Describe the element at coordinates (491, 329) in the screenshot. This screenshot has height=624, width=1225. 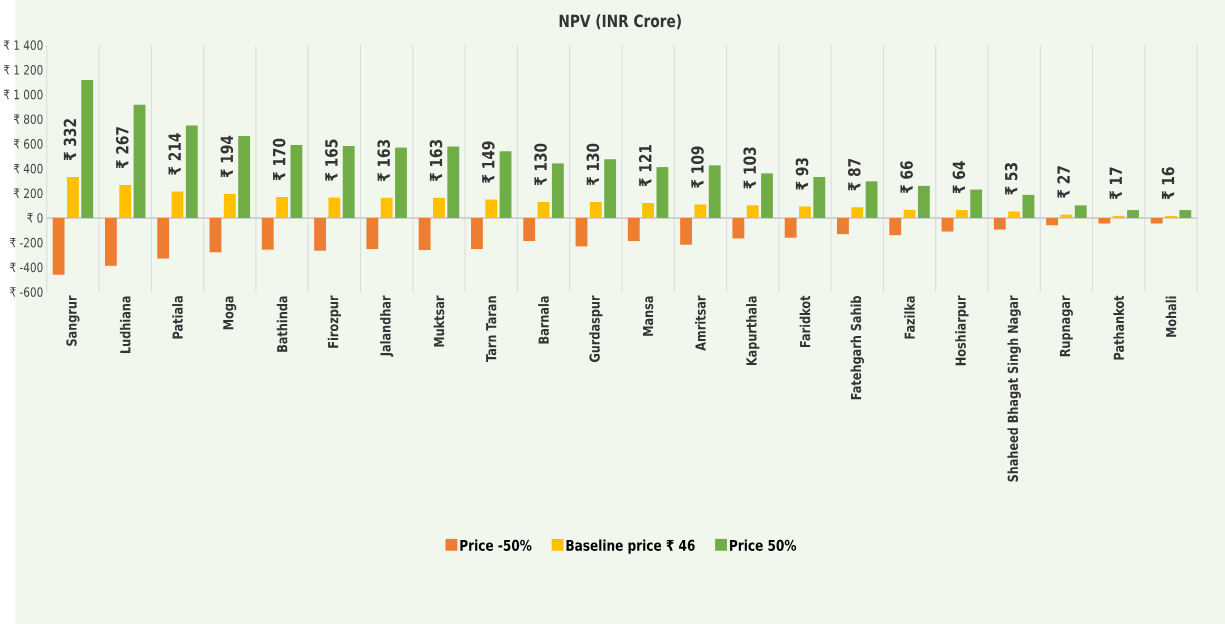
I see `x-tick-label: Tarn Taran` at that location.